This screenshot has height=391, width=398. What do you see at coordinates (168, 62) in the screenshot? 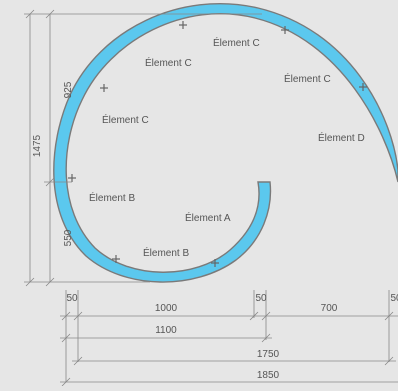
I see `label-element-c-upper-left: Élement C` at bounding box center [168, 62].